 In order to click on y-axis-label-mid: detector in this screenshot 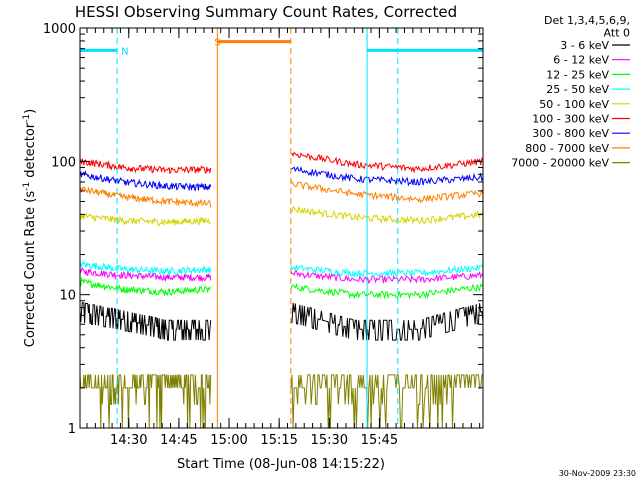, I will do `click(30, 152)`.